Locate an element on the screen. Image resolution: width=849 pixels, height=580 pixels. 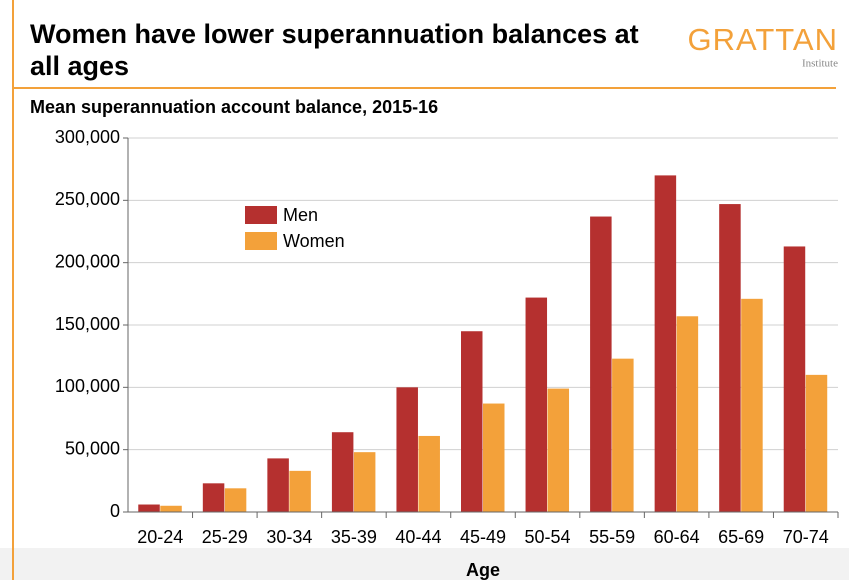
x-tick-label: 50-54 is located at coordinates (548, 537).